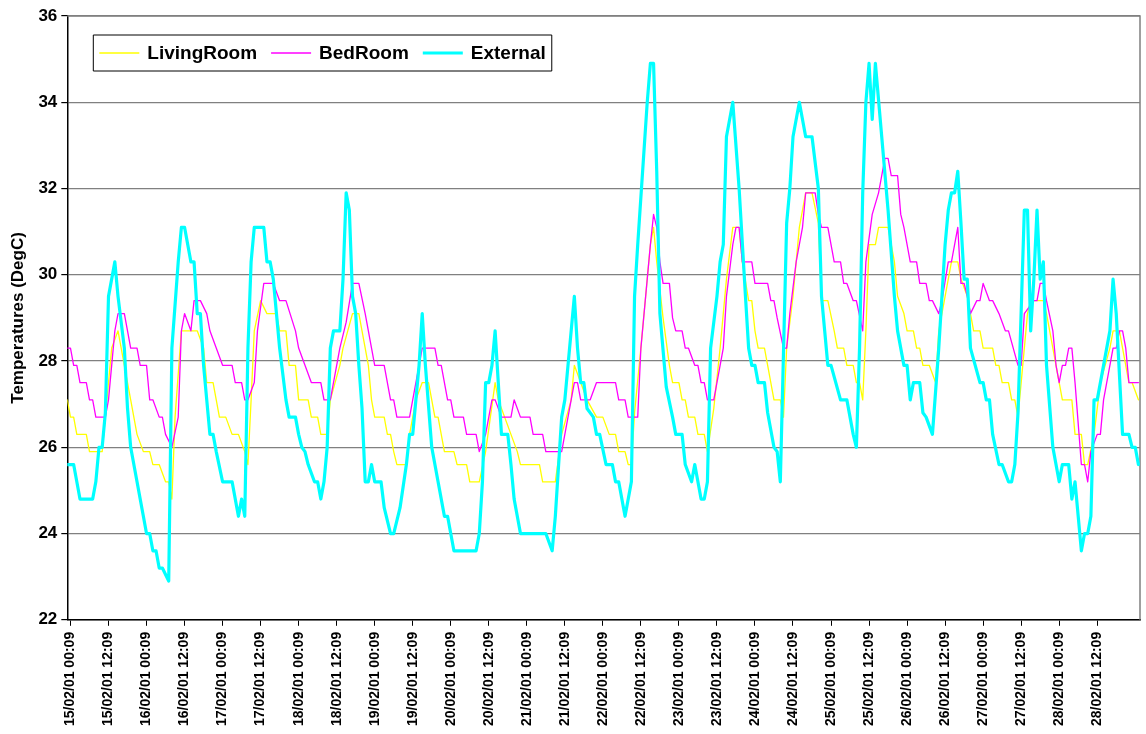 The width and height of the screenshot is (1146, 734). I want to click on x-tick-label: 27/02/01 00:09, so click(982, 679).